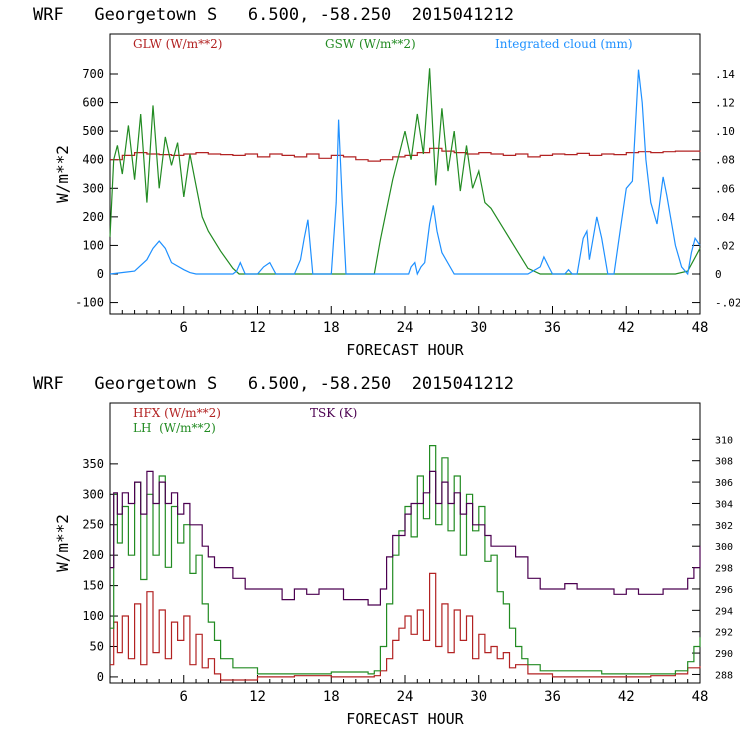 The image size is (740, 740). Describe the element at coordinates (405, 350) in the screenshot. I see `top-x-axis-label: FORECAST HOUR` at that location.